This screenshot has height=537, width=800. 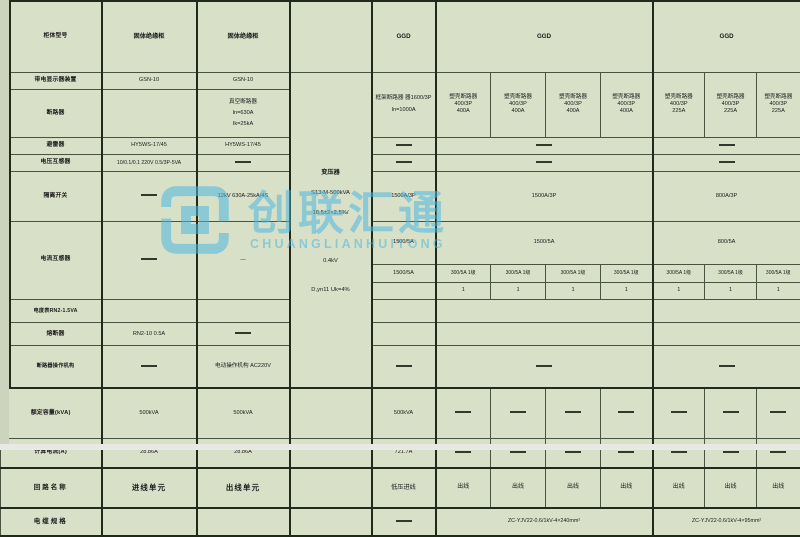 What do you see at coordinates (149, 80) in the screenshot?
I see `cell-hv1-live-display: GSN-10` at bounding box center [149, 80].